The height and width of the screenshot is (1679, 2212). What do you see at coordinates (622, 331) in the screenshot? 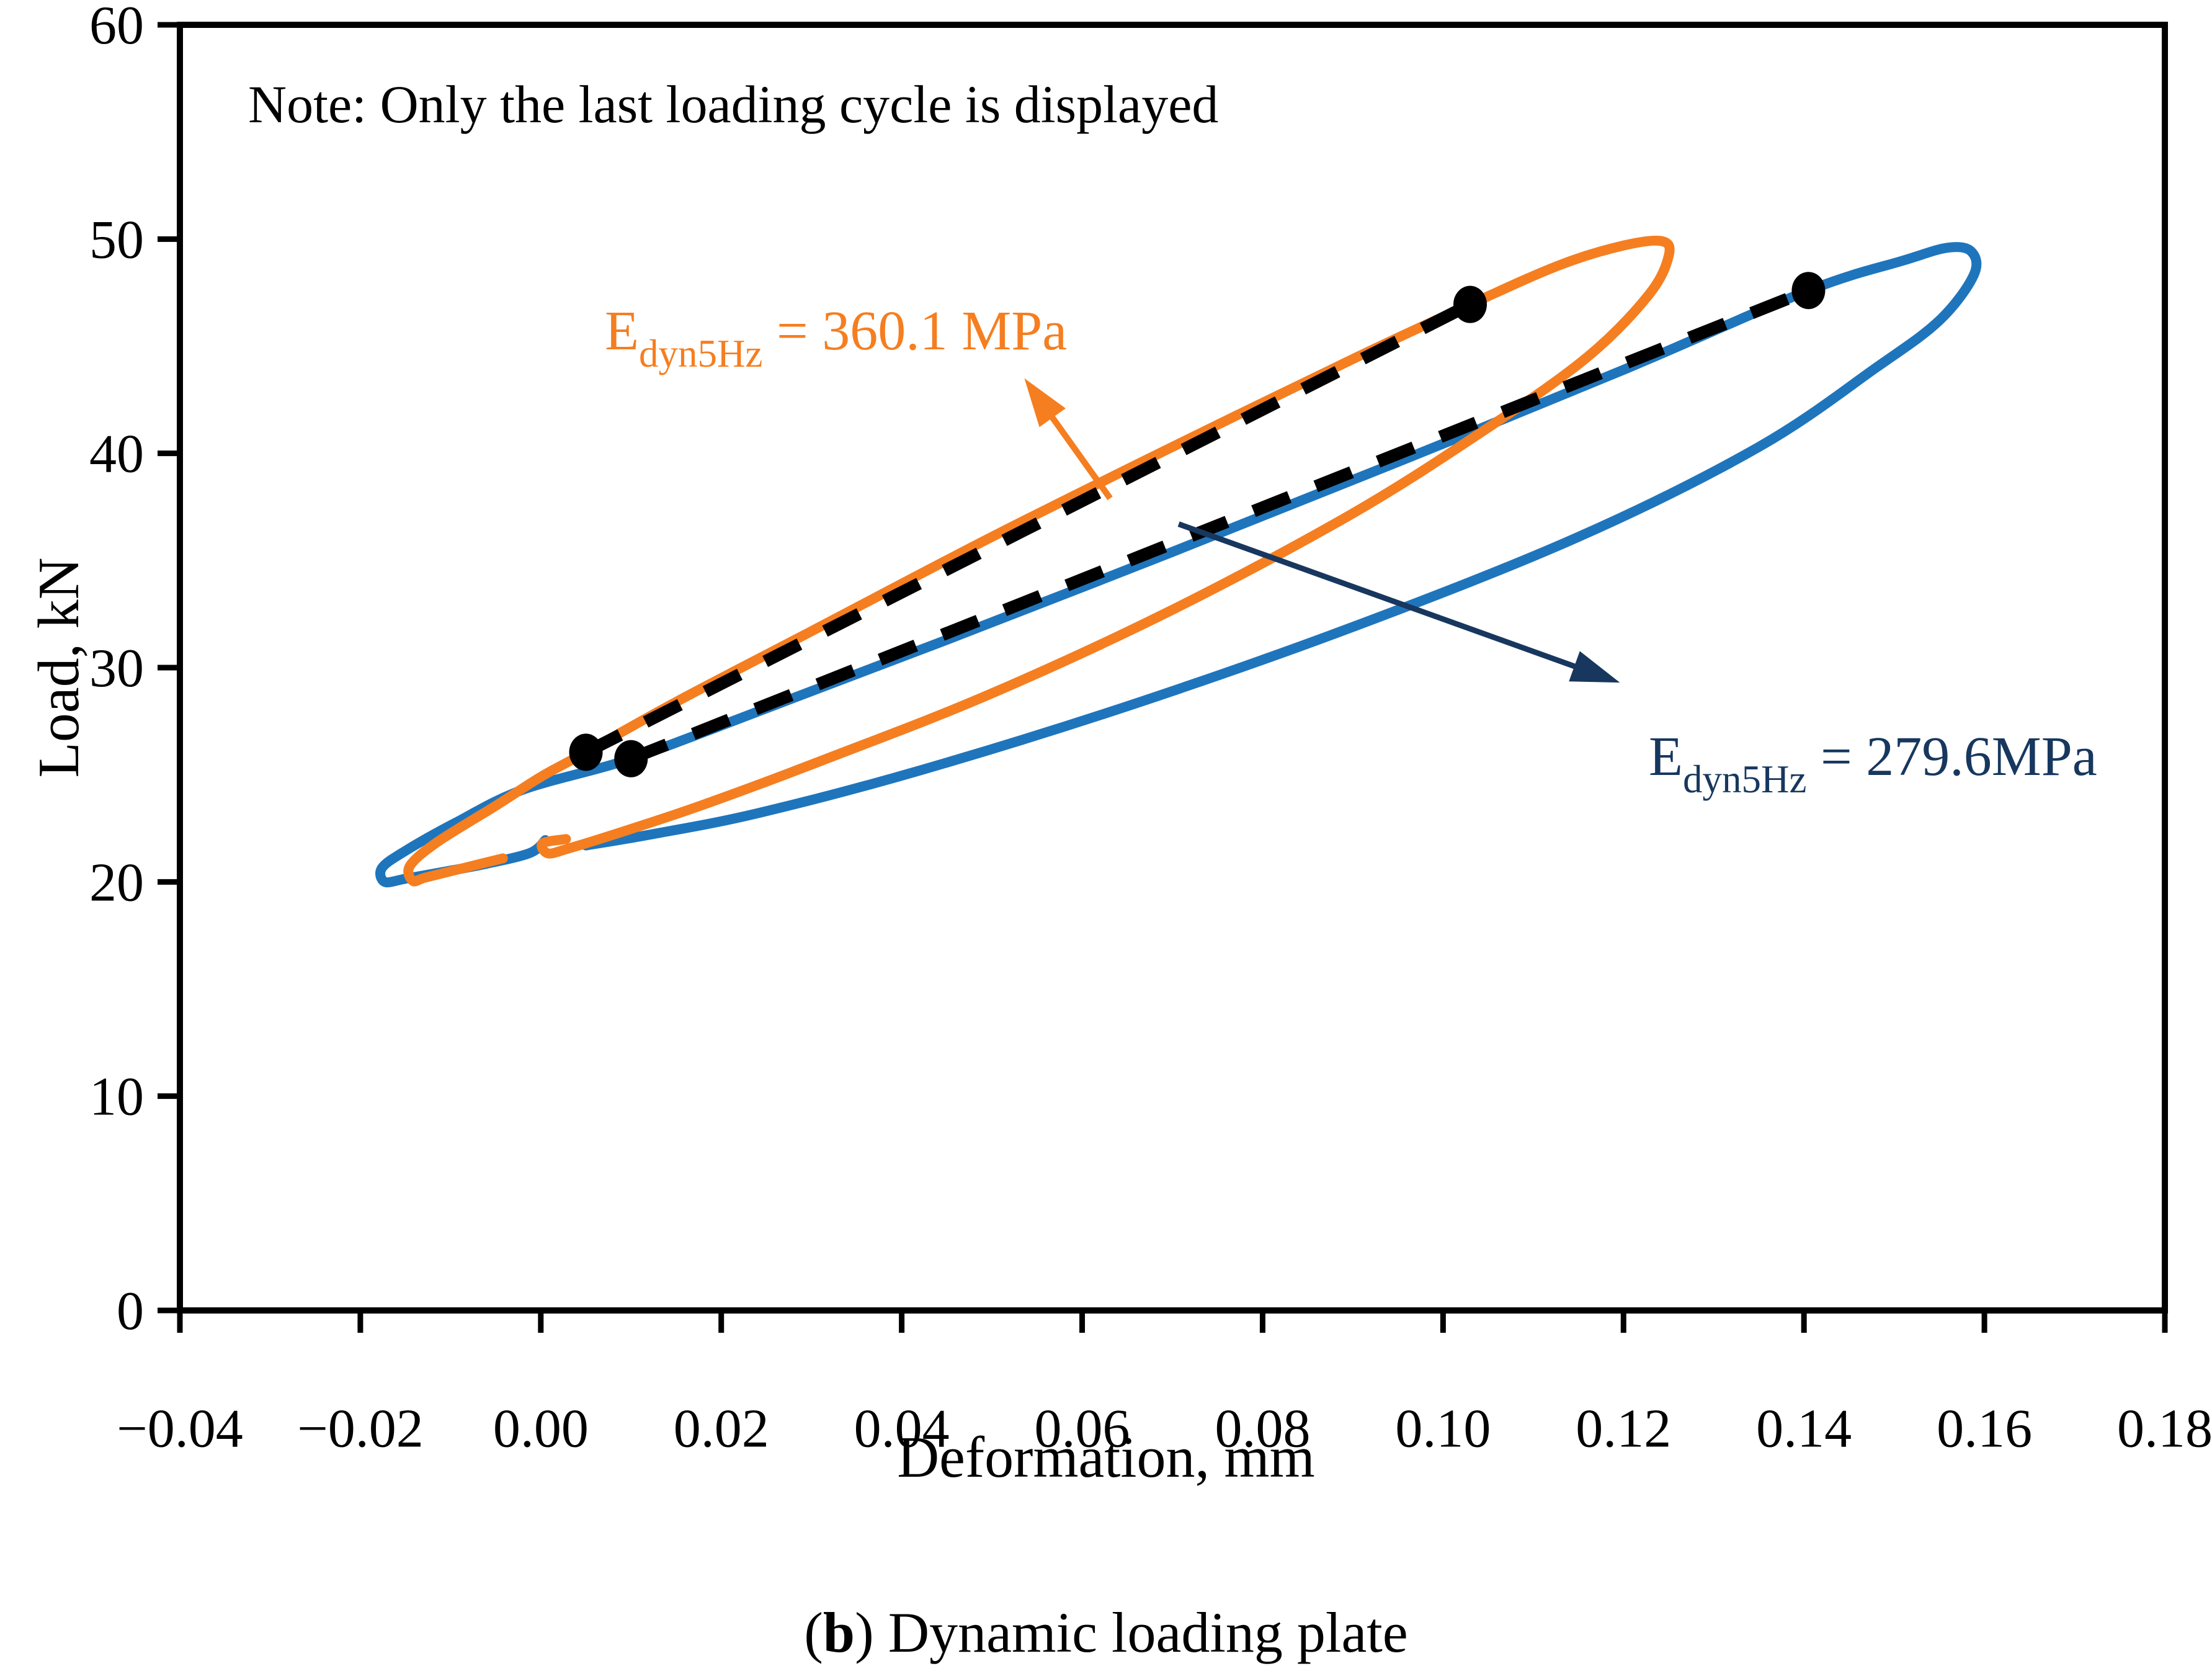
I see `annotation-orange-symbol: E` at bounding box center [622, 331].